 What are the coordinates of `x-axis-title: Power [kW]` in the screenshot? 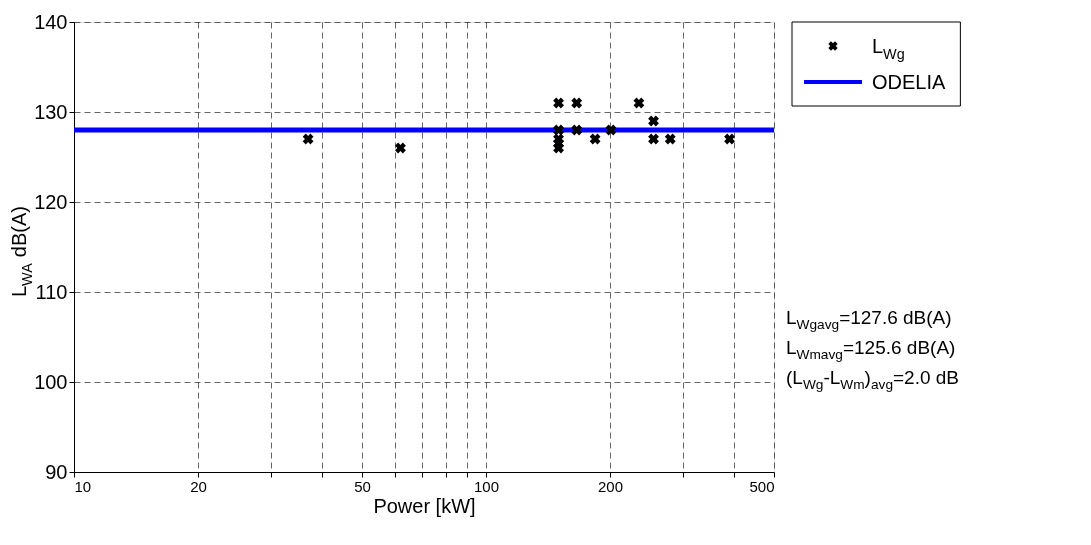 It's located at (424, 505).